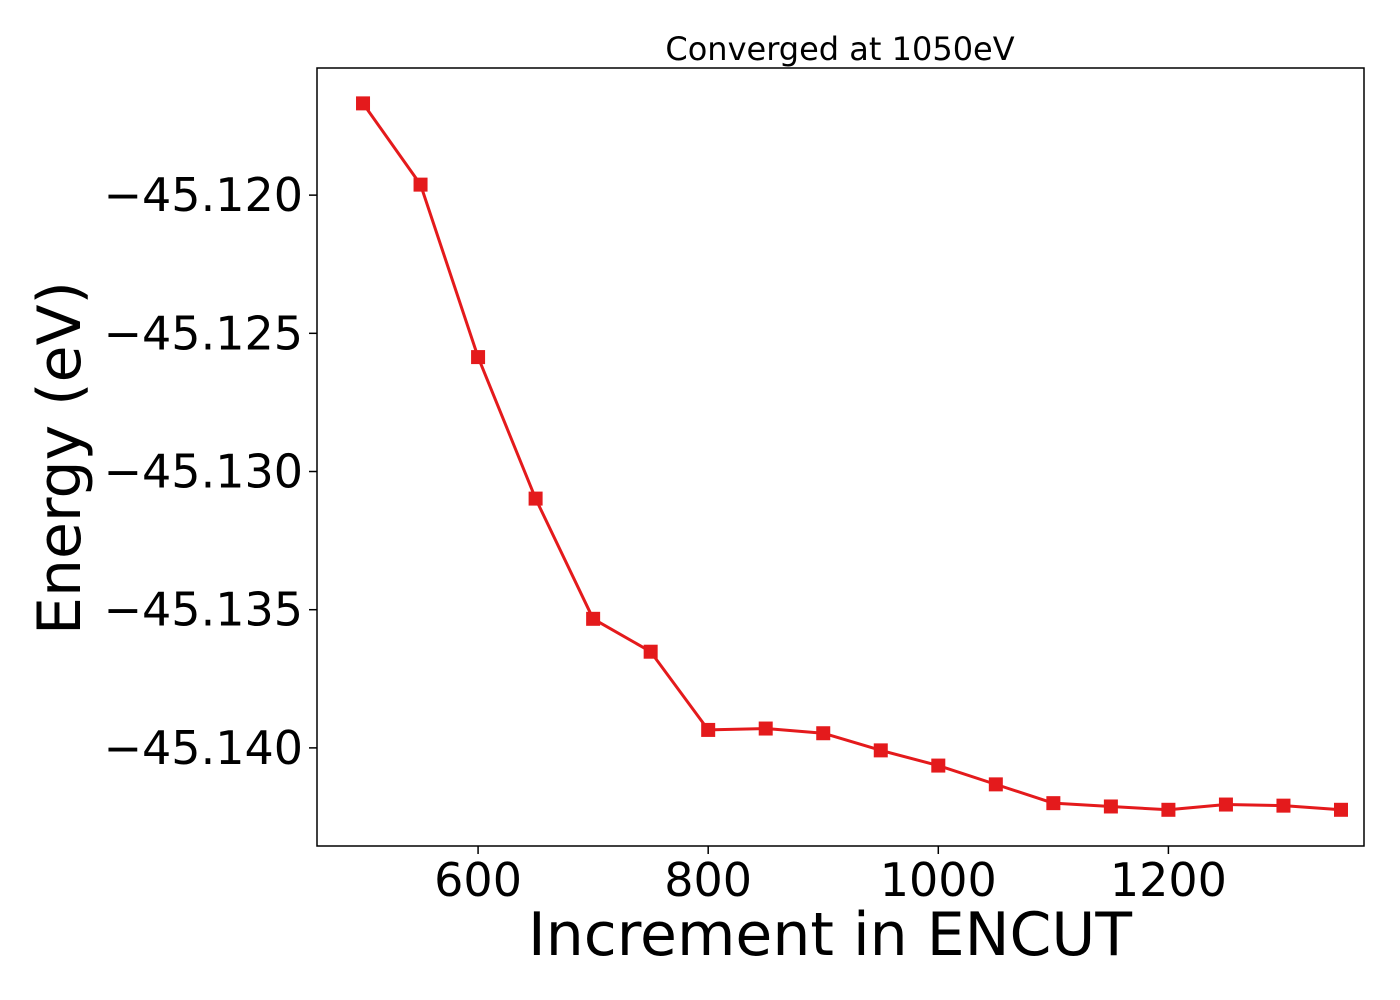 Image resolution: width=1400 pixels, height=1000 pixels. What do you see at coordinates (204, 472) in the screenshot?
I see `y-tick-label: −45.130` at bounding box center [204, 472].